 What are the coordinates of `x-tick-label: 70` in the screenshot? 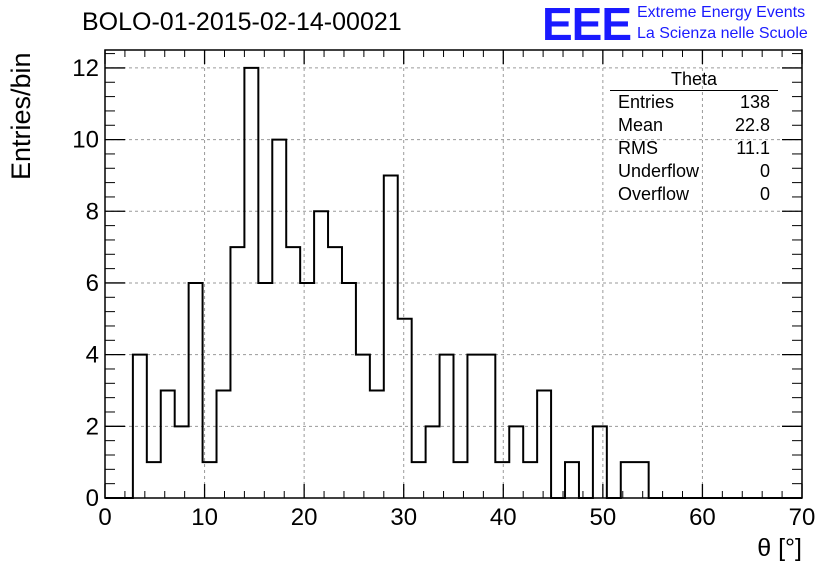 It's located at (802, 517).